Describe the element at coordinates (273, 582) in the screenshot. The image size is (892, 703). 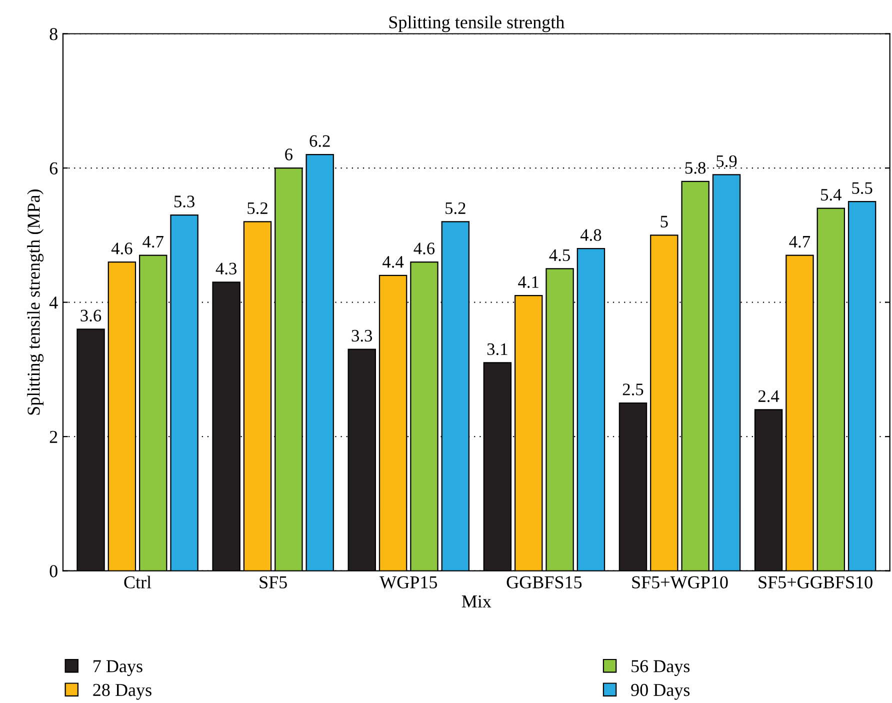
I see `x-tick-label: SF5` at that location.